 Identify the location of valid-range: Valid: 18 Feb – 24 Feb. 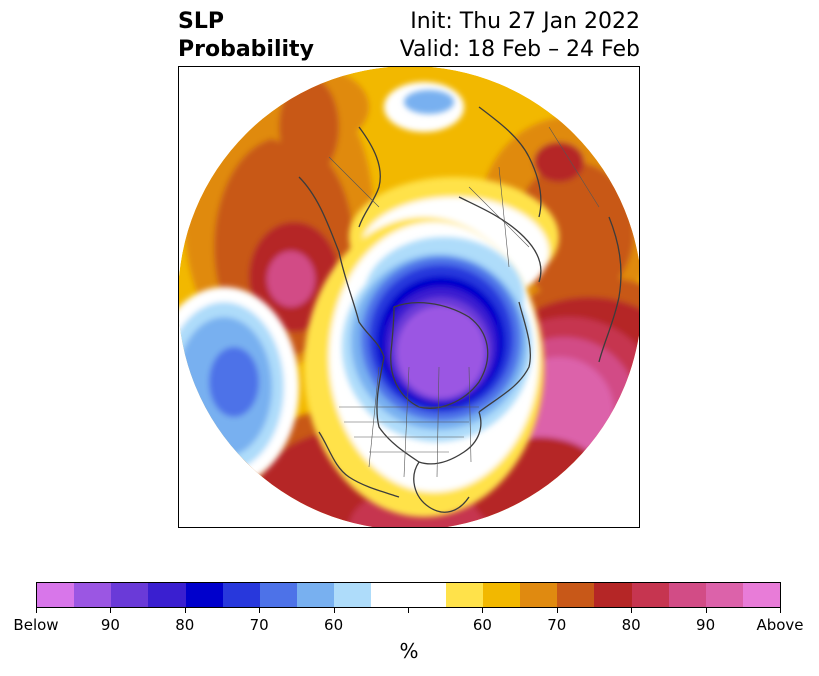
(519, 49).